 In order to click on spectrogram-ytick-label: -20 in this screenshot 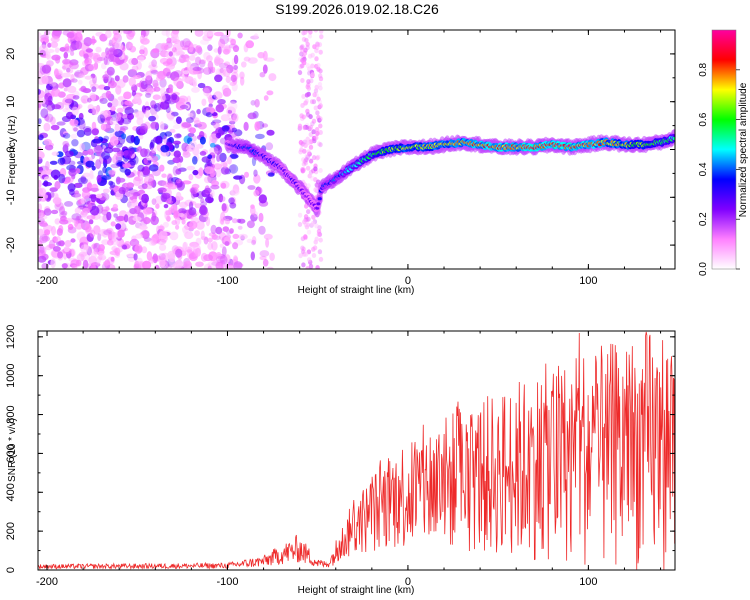, I will do `click(11, 245)`.